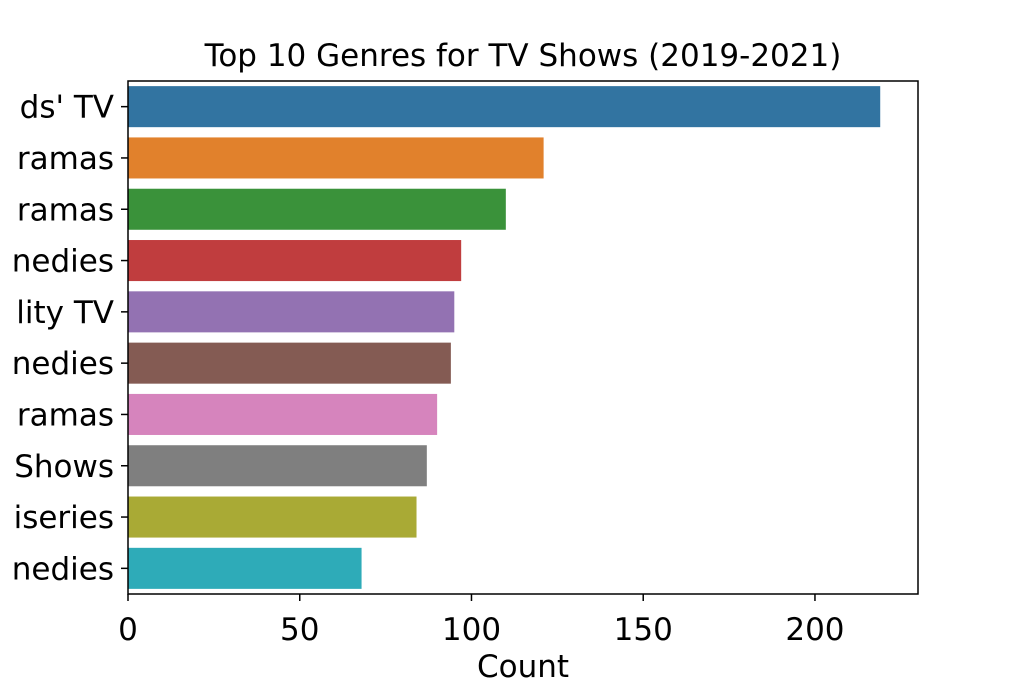 The image size is (1020, 680). Describe the element at coordinates (128, 630) in the screenshot. I see `x-tick-label: 0` at that location.